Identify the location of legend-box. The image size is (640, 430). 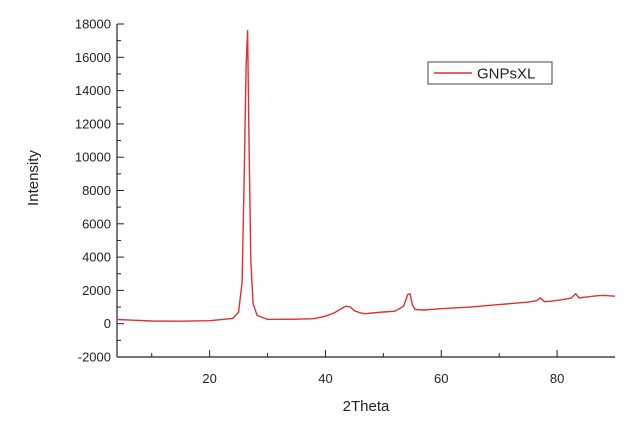
(490, 73).